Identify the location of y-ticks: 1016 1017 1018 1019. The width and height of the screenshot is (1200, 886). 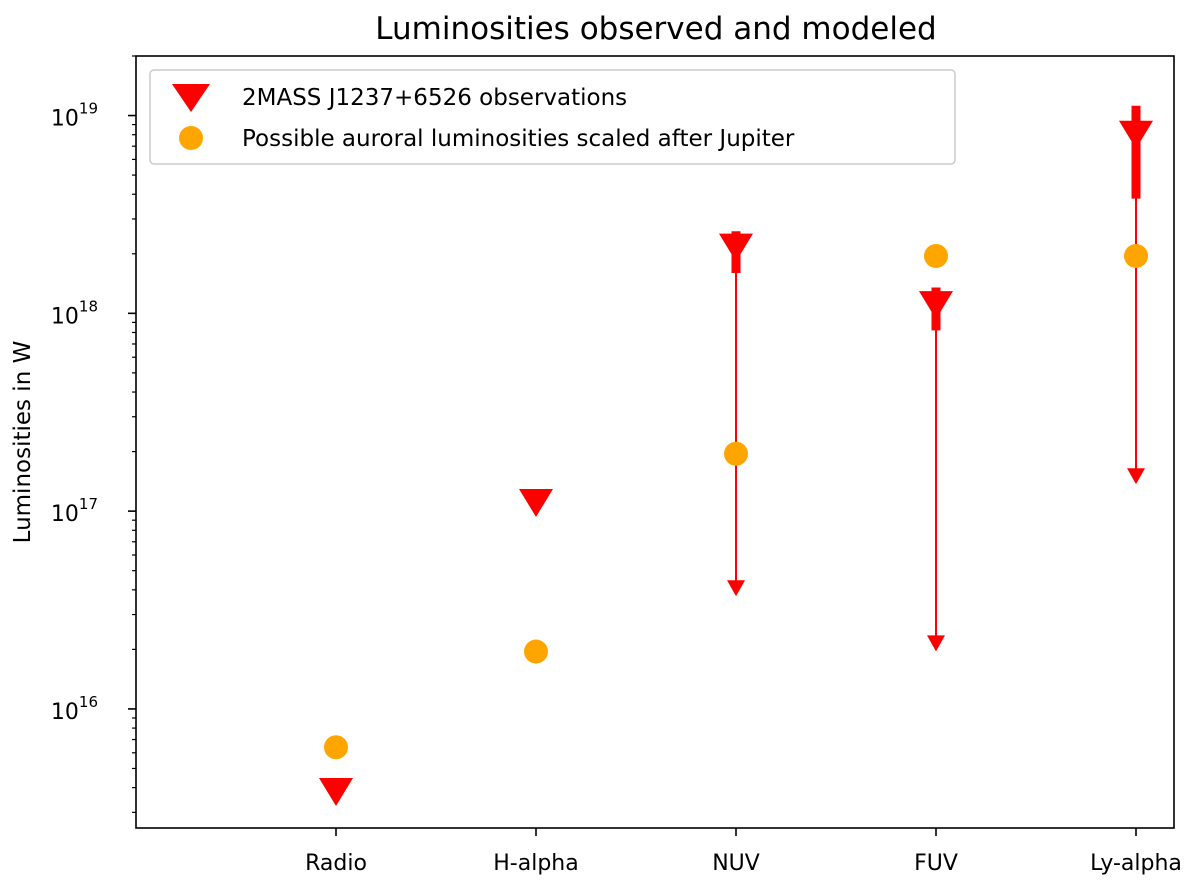
(93, 434).